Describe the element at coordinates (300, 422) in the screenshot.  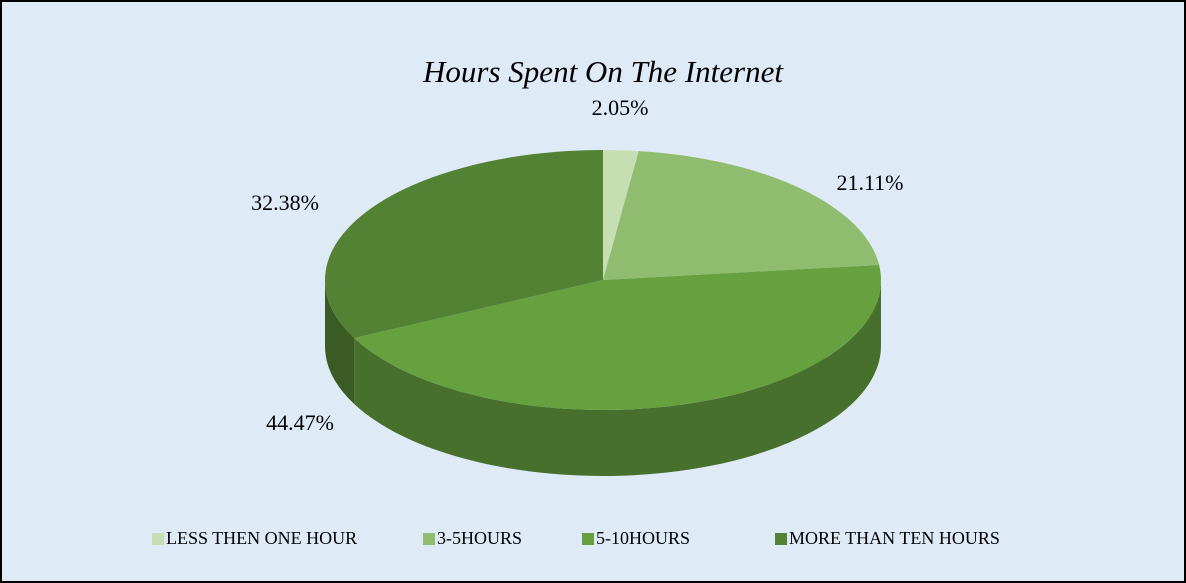
I see `data-label: 44.47%` at that location.